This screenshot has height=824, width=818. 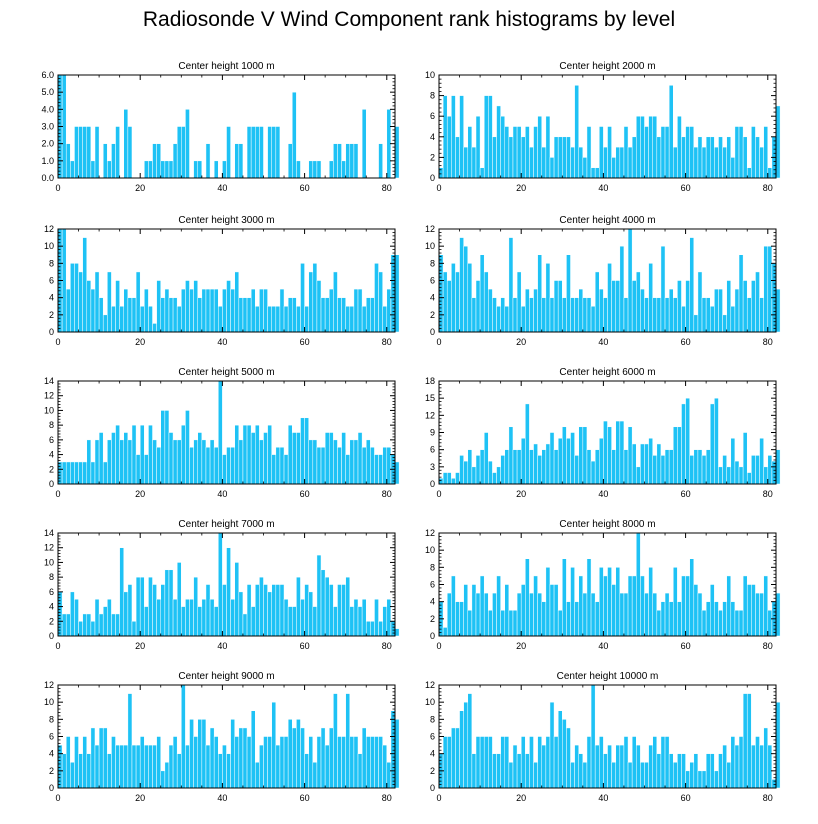 What do you see at coordinates (603, 433) in the screenshot?
I see `histogram-panel-6: Center height 6000 m 0 20 40 60 80 0 3 6 9 12 15 18` at bounding box center [603, 433].